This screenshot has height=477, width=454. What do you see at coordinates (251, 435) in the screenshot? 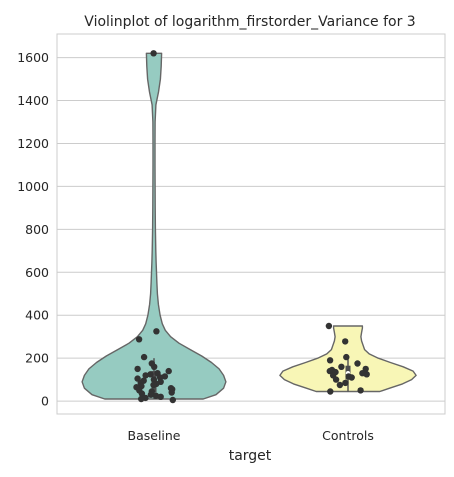
I see `x-tick-labels: Baseline Controls` at bounding box center [251, 435].